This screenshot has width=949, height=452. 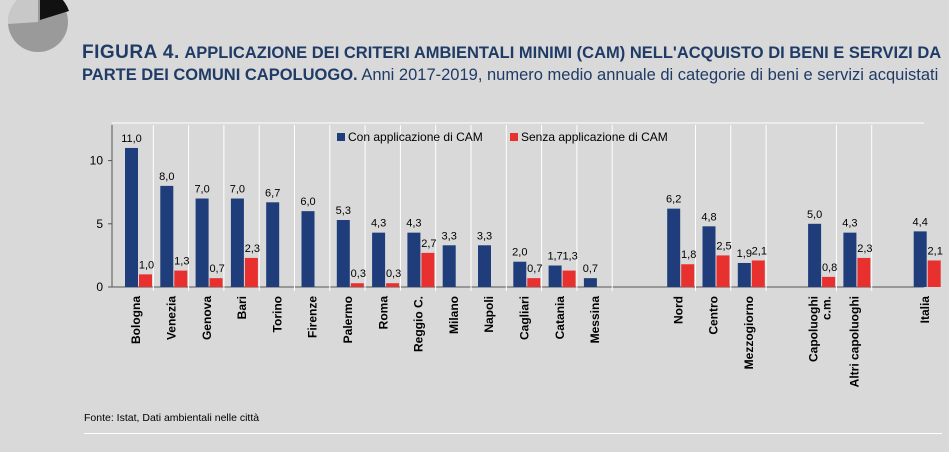 I want to click on data-label-con-cam: 4,8, so click(x=708, y=217).